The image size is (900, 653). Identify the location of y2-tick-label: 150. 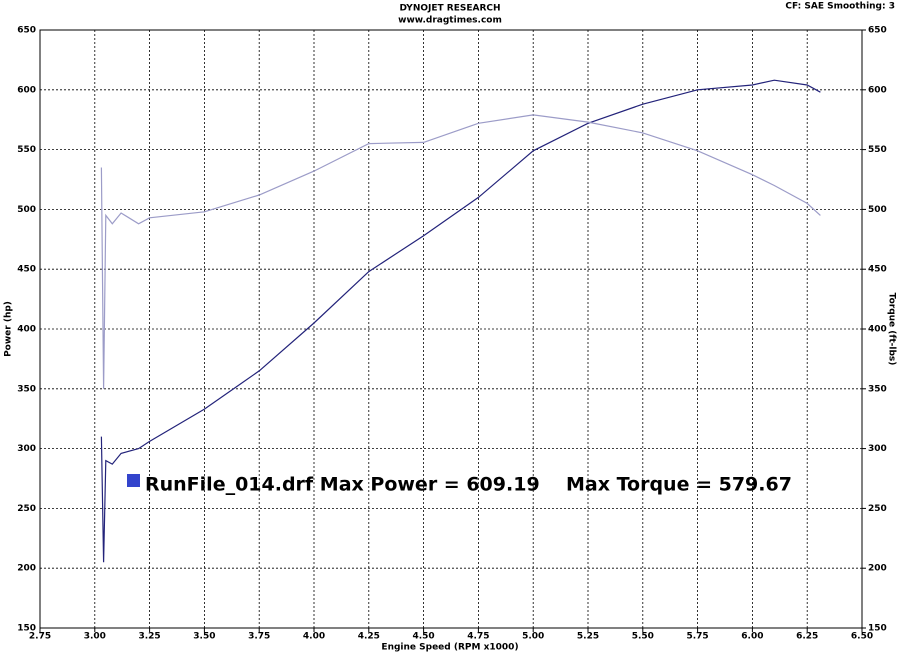
(877, 629).